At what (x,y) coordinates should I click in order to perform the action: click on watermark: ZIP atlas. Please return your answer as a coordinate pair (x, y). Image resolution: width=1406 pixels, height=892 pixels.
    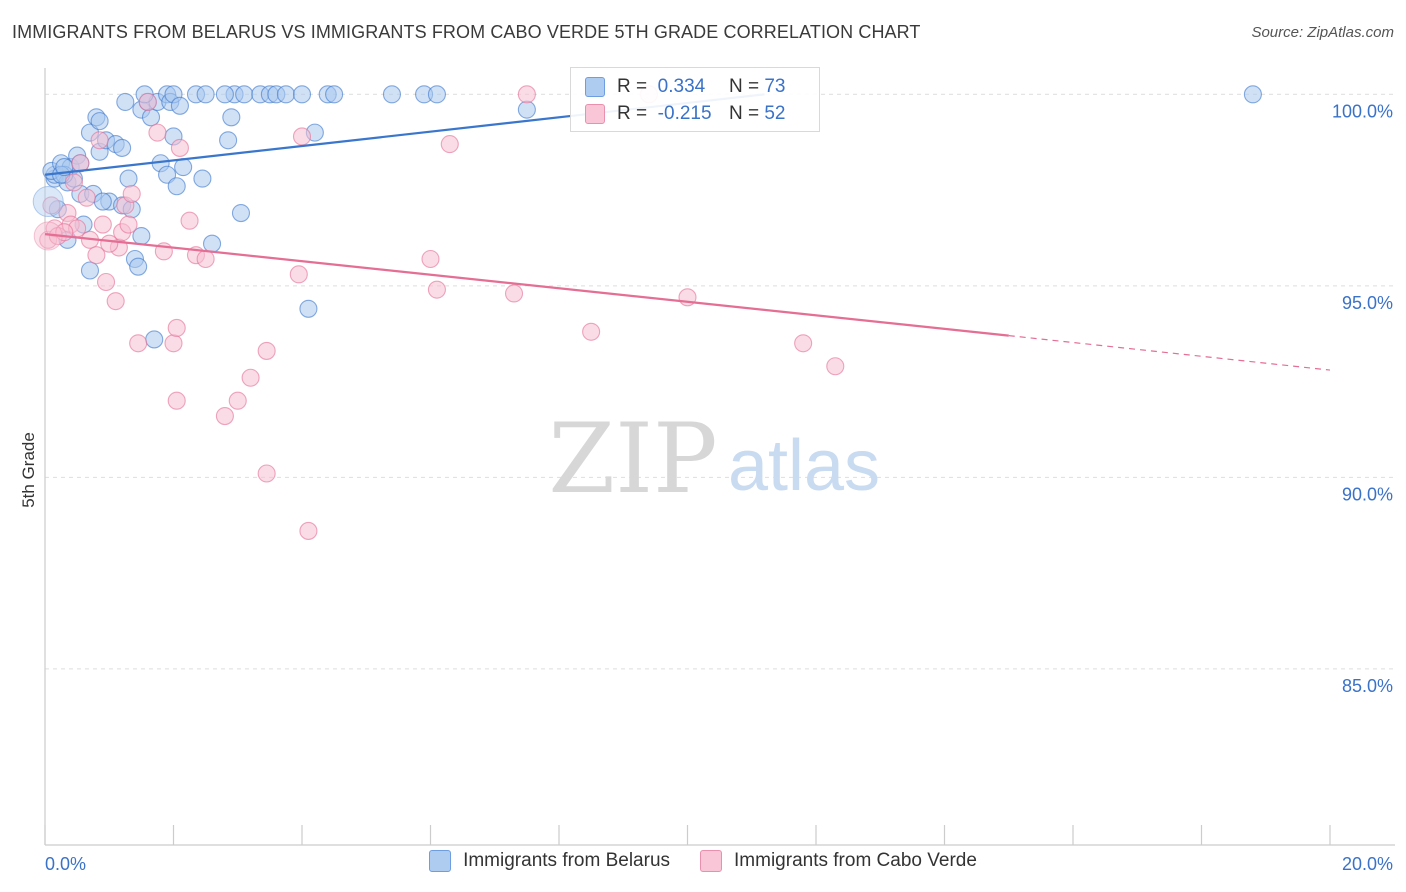
    Looking at the image, I should click on (714, 459).